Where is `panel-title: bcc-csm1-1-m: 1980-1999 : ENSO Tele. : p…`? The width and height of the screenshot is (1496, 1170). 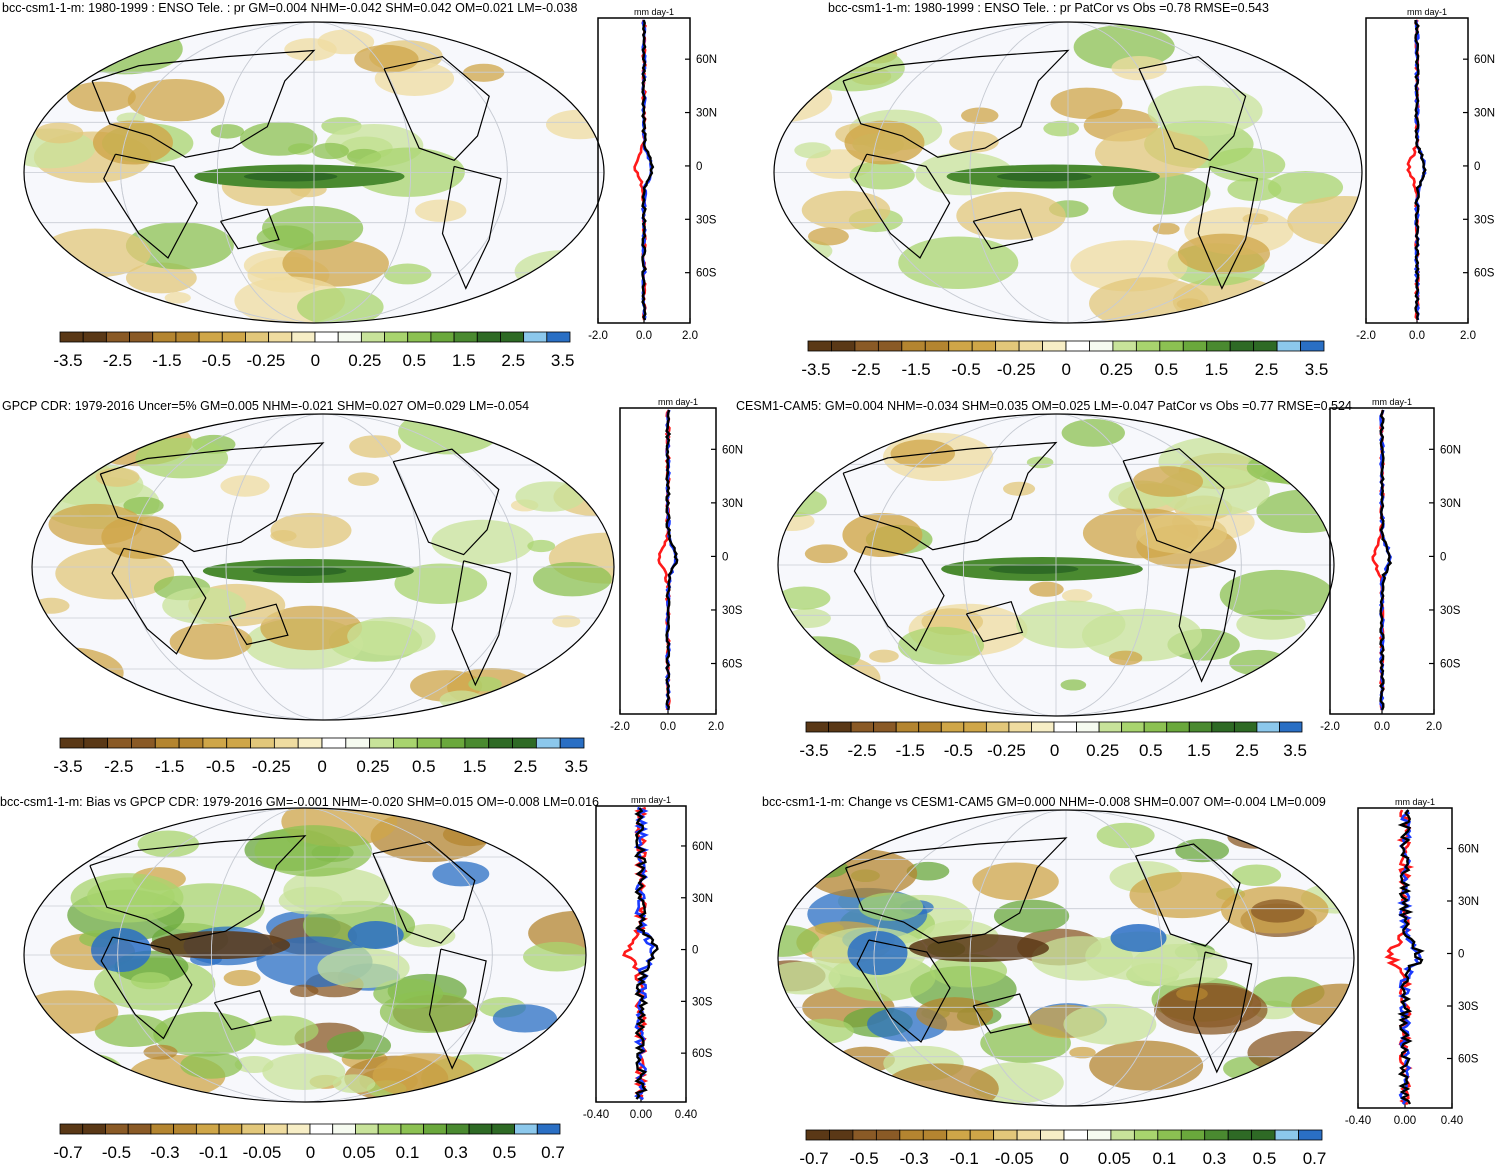
panel-title: bcc-csm1-1-m: 1980-1999 : ENSO Tele. : p… is located at coordinates (289, 8).